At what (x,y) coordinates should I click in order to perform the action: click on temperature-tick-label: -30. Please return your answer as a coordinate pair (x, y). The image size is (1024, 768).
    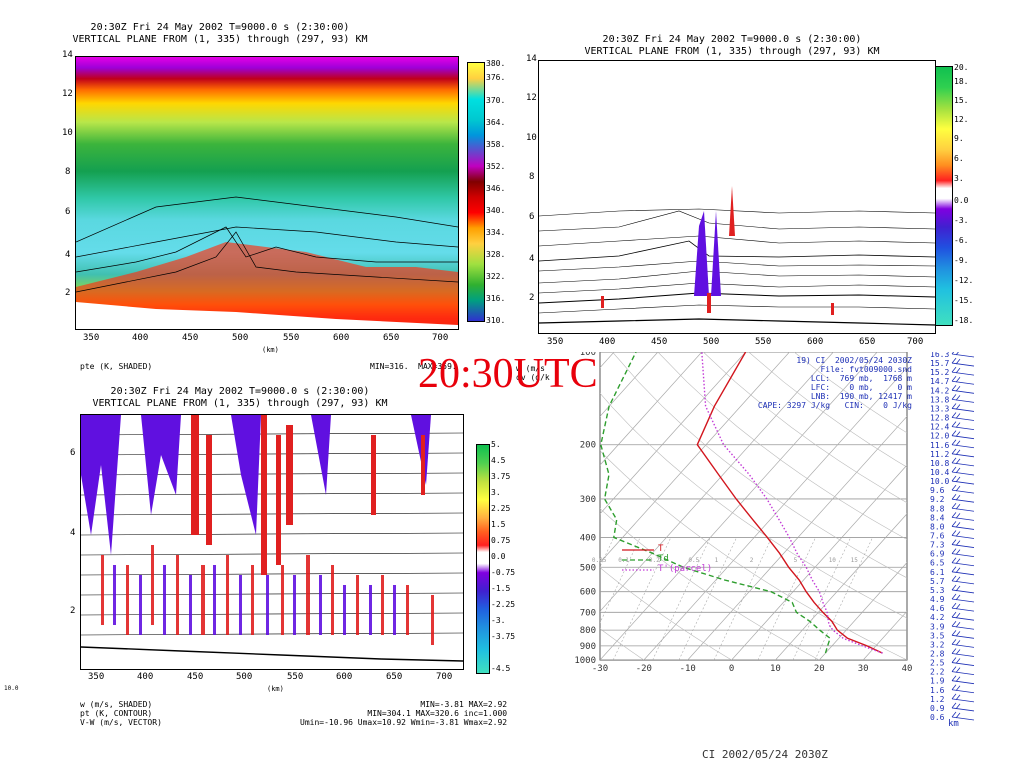
    Looking at the image, I should click on (600, 669).